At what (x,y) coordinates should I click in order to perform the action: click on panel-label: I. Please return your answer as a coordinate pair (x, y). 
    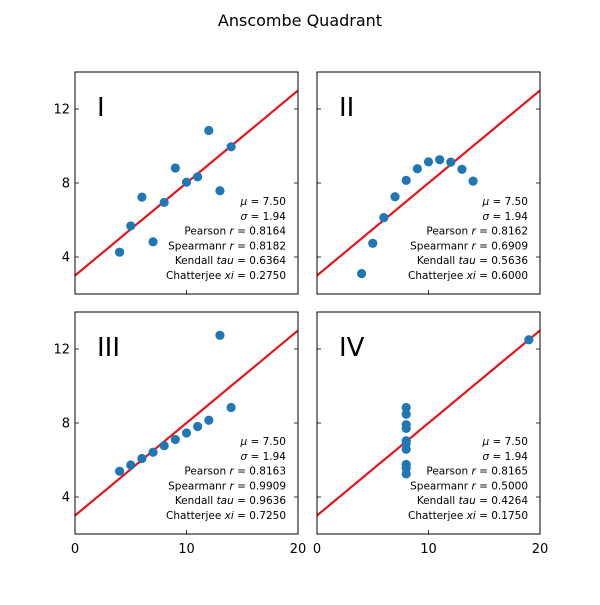
    Looking at the image, I should click on (101, 108).